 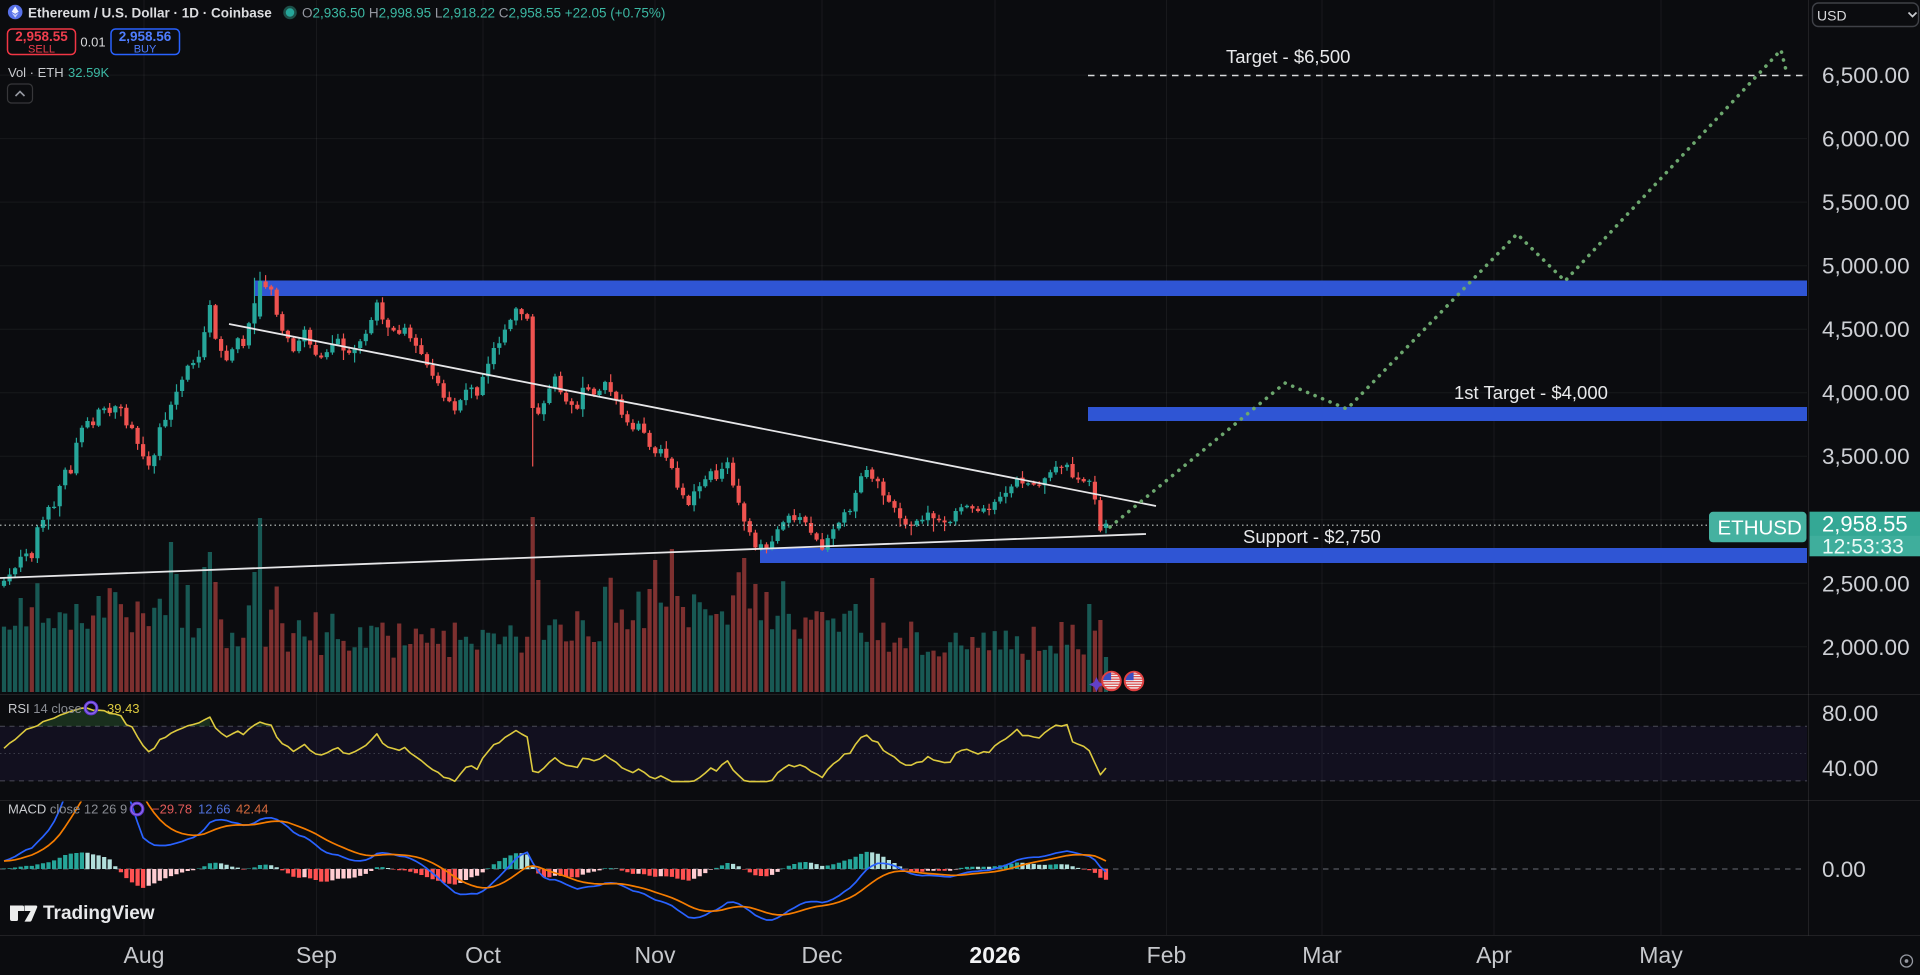 What do you see at coordinates (1661, 955) in the screenshot?
I see `svg-text: May` at bounding box center [1661, 955].